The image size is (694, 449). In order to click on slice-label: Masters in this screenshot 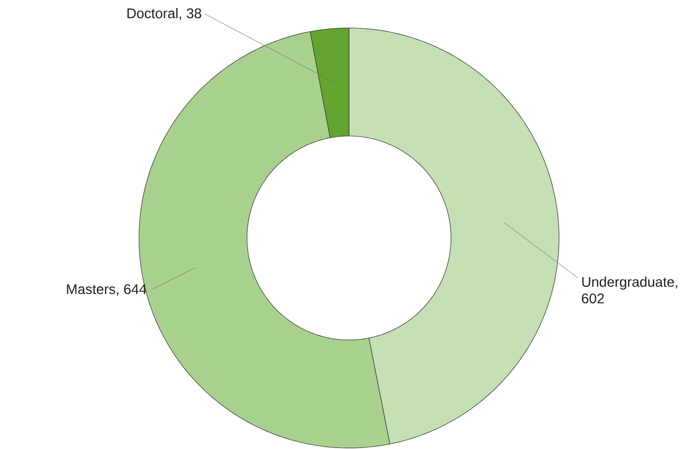, I will do `click(91, 289)`.